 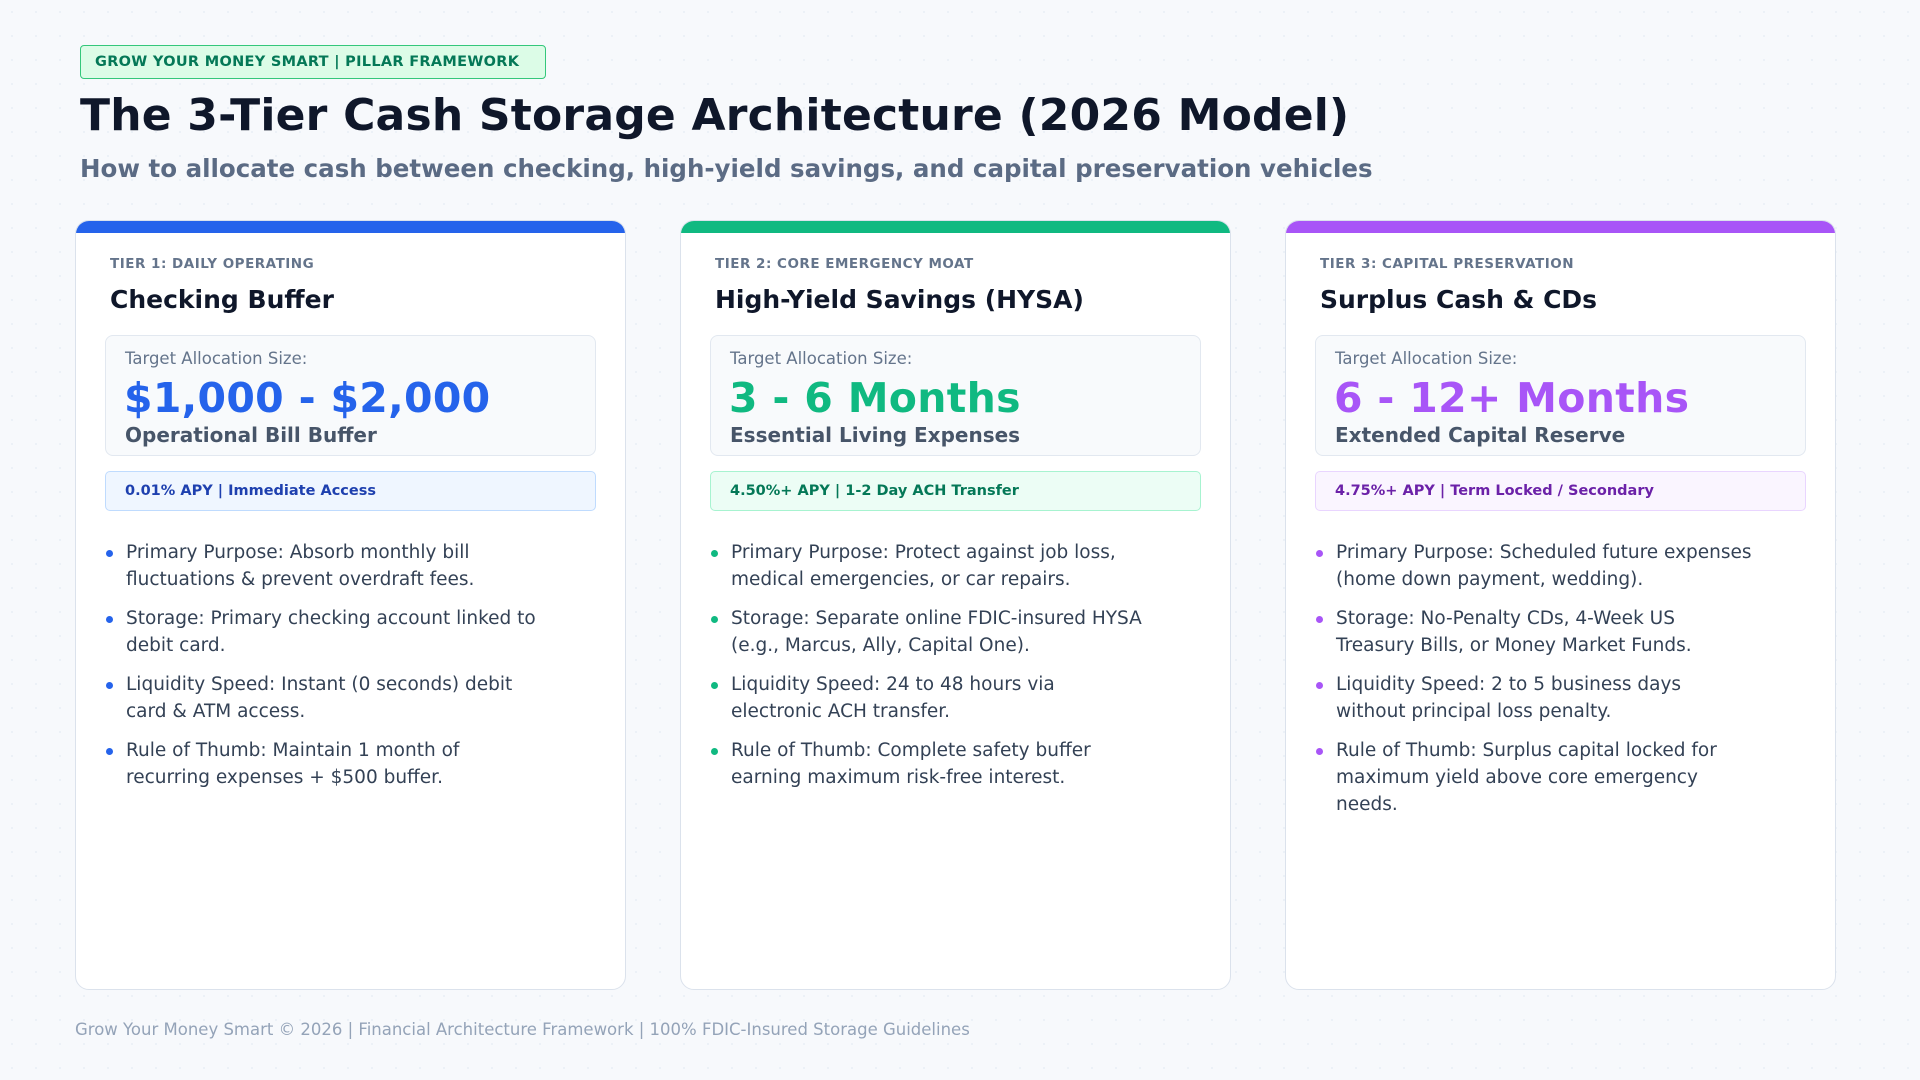 I want to click on allocation-description: Extended Capital Reserve, so click(x=1480, y=435).